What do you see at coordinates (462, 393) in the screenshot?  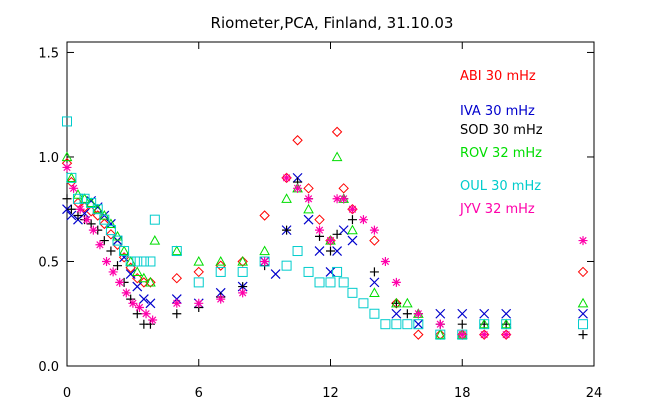 I see `x-tick-label: 18` at bounding box center [462, 393].